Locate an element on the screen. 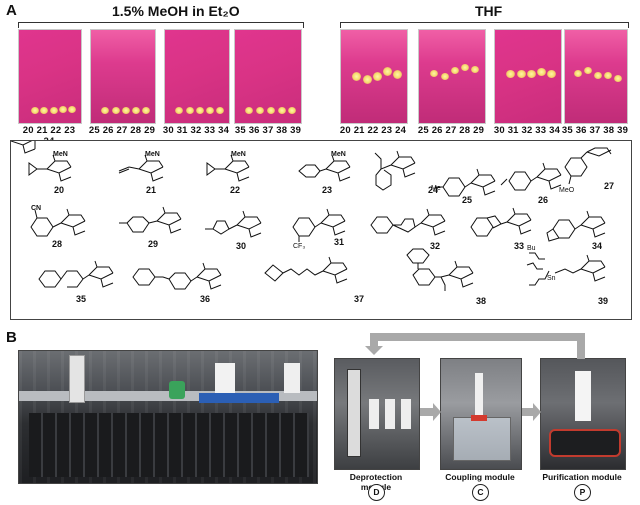 Image resolution: width=640 pixels, height=505 pixels. plate-7-lanes: 30 31 32 33 34 is located at coordinates (527, 130).